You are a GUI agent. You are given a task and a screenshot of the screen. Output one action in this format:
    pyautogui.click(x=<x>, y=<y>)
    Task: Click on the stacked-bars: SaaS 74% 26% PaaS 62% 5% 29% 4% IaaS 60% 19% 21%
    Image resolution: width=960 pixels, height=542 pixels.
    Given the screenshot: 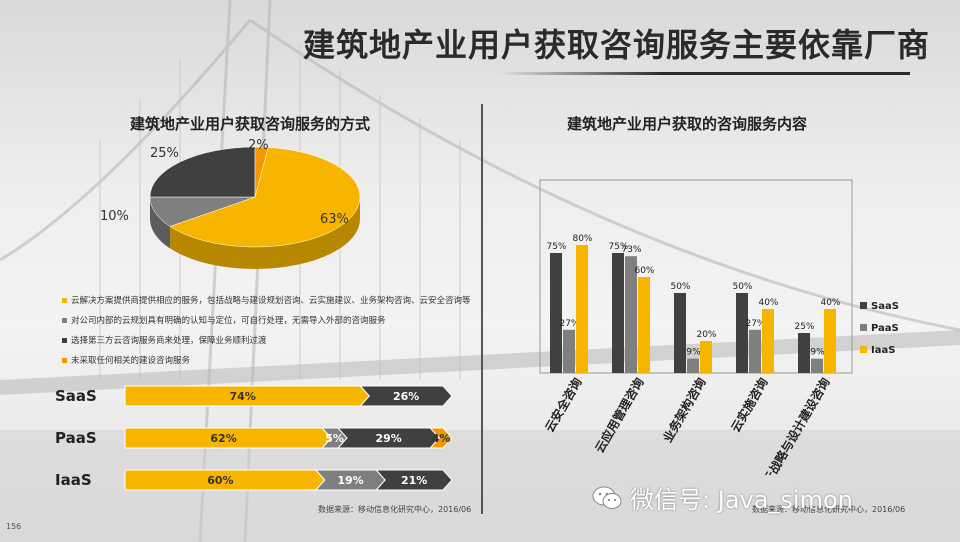 What is the action you would take?
    pyautogui.click(x=254, y=438)
    